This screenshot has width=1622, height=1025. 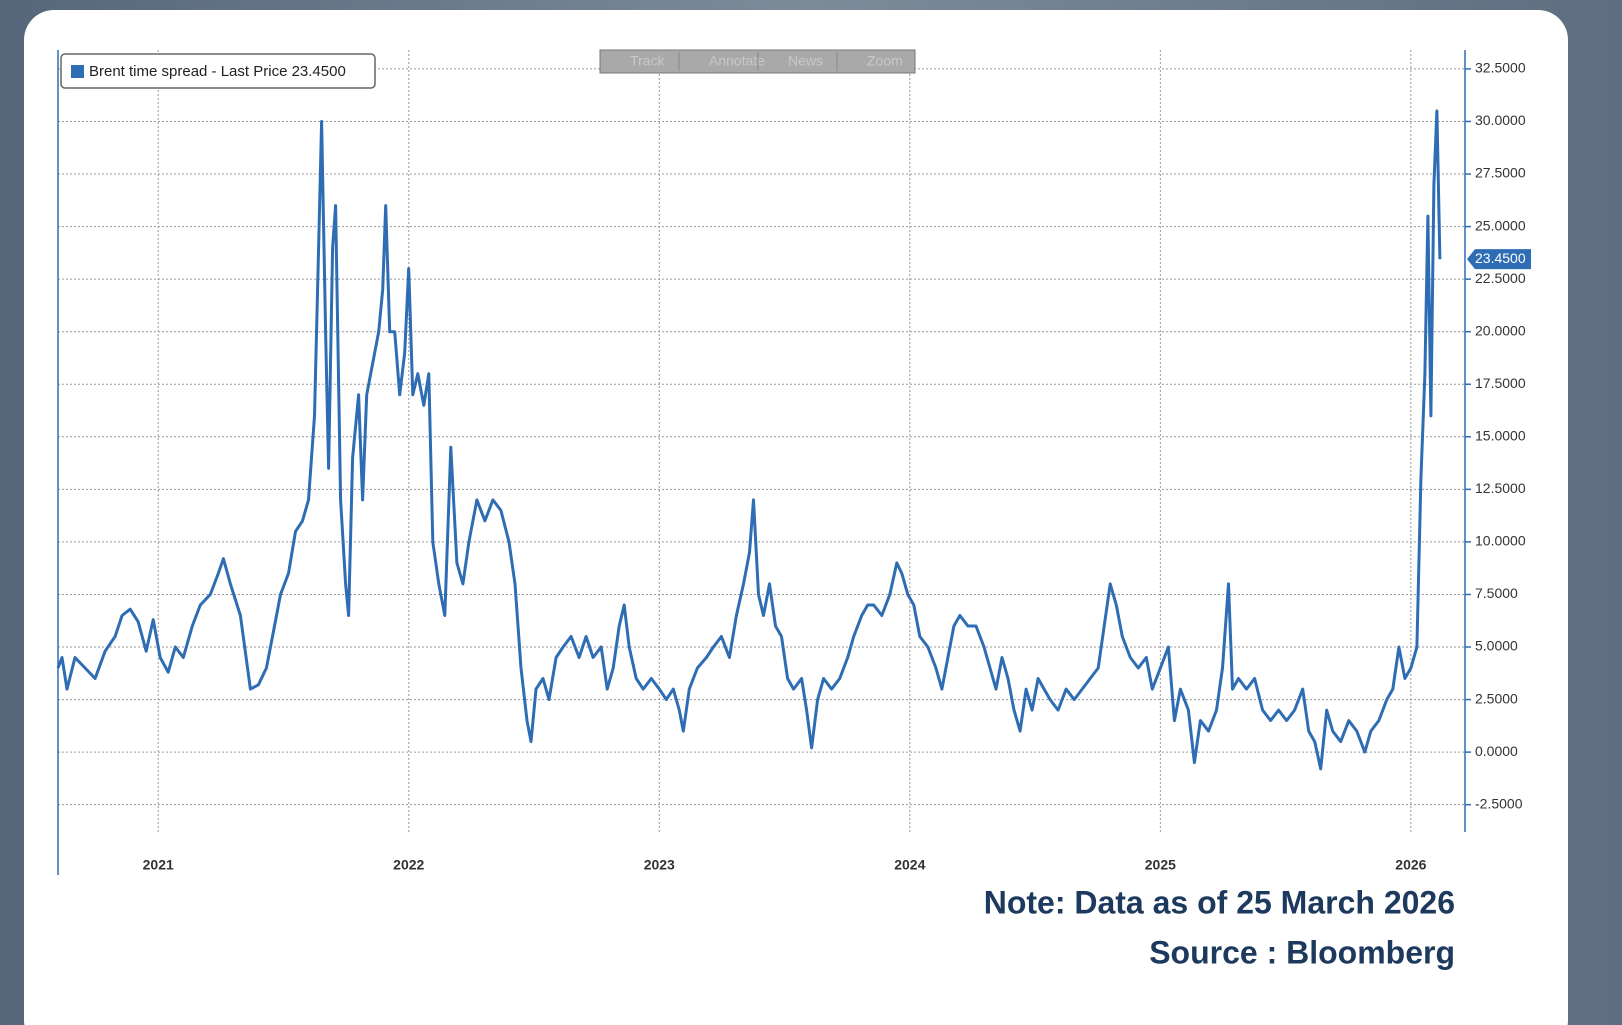 I want to click on y-tick-label: 27.5000, so click(x=1500, y=173).